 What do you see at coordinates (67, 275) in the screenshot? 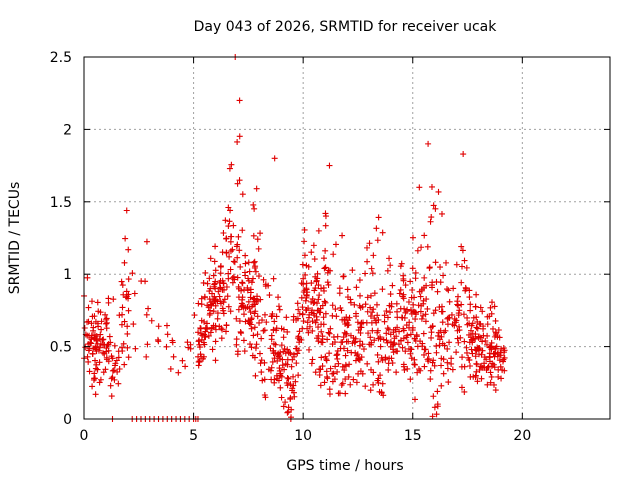
I see `y-tick-label: 1` at bounding box center [67, 275].